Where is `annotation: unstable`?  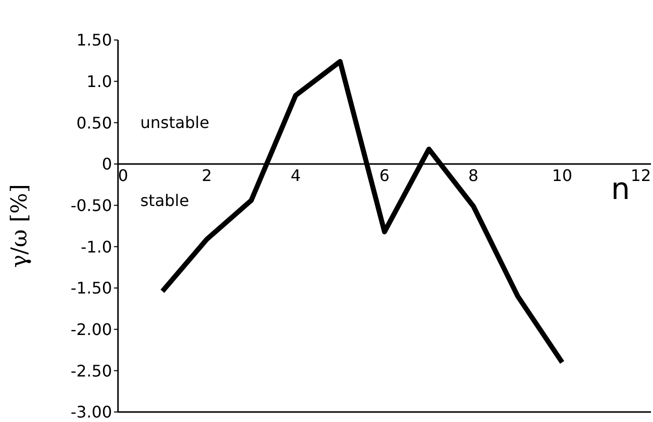
annotation: unstable is located at coordinates (175, 122).